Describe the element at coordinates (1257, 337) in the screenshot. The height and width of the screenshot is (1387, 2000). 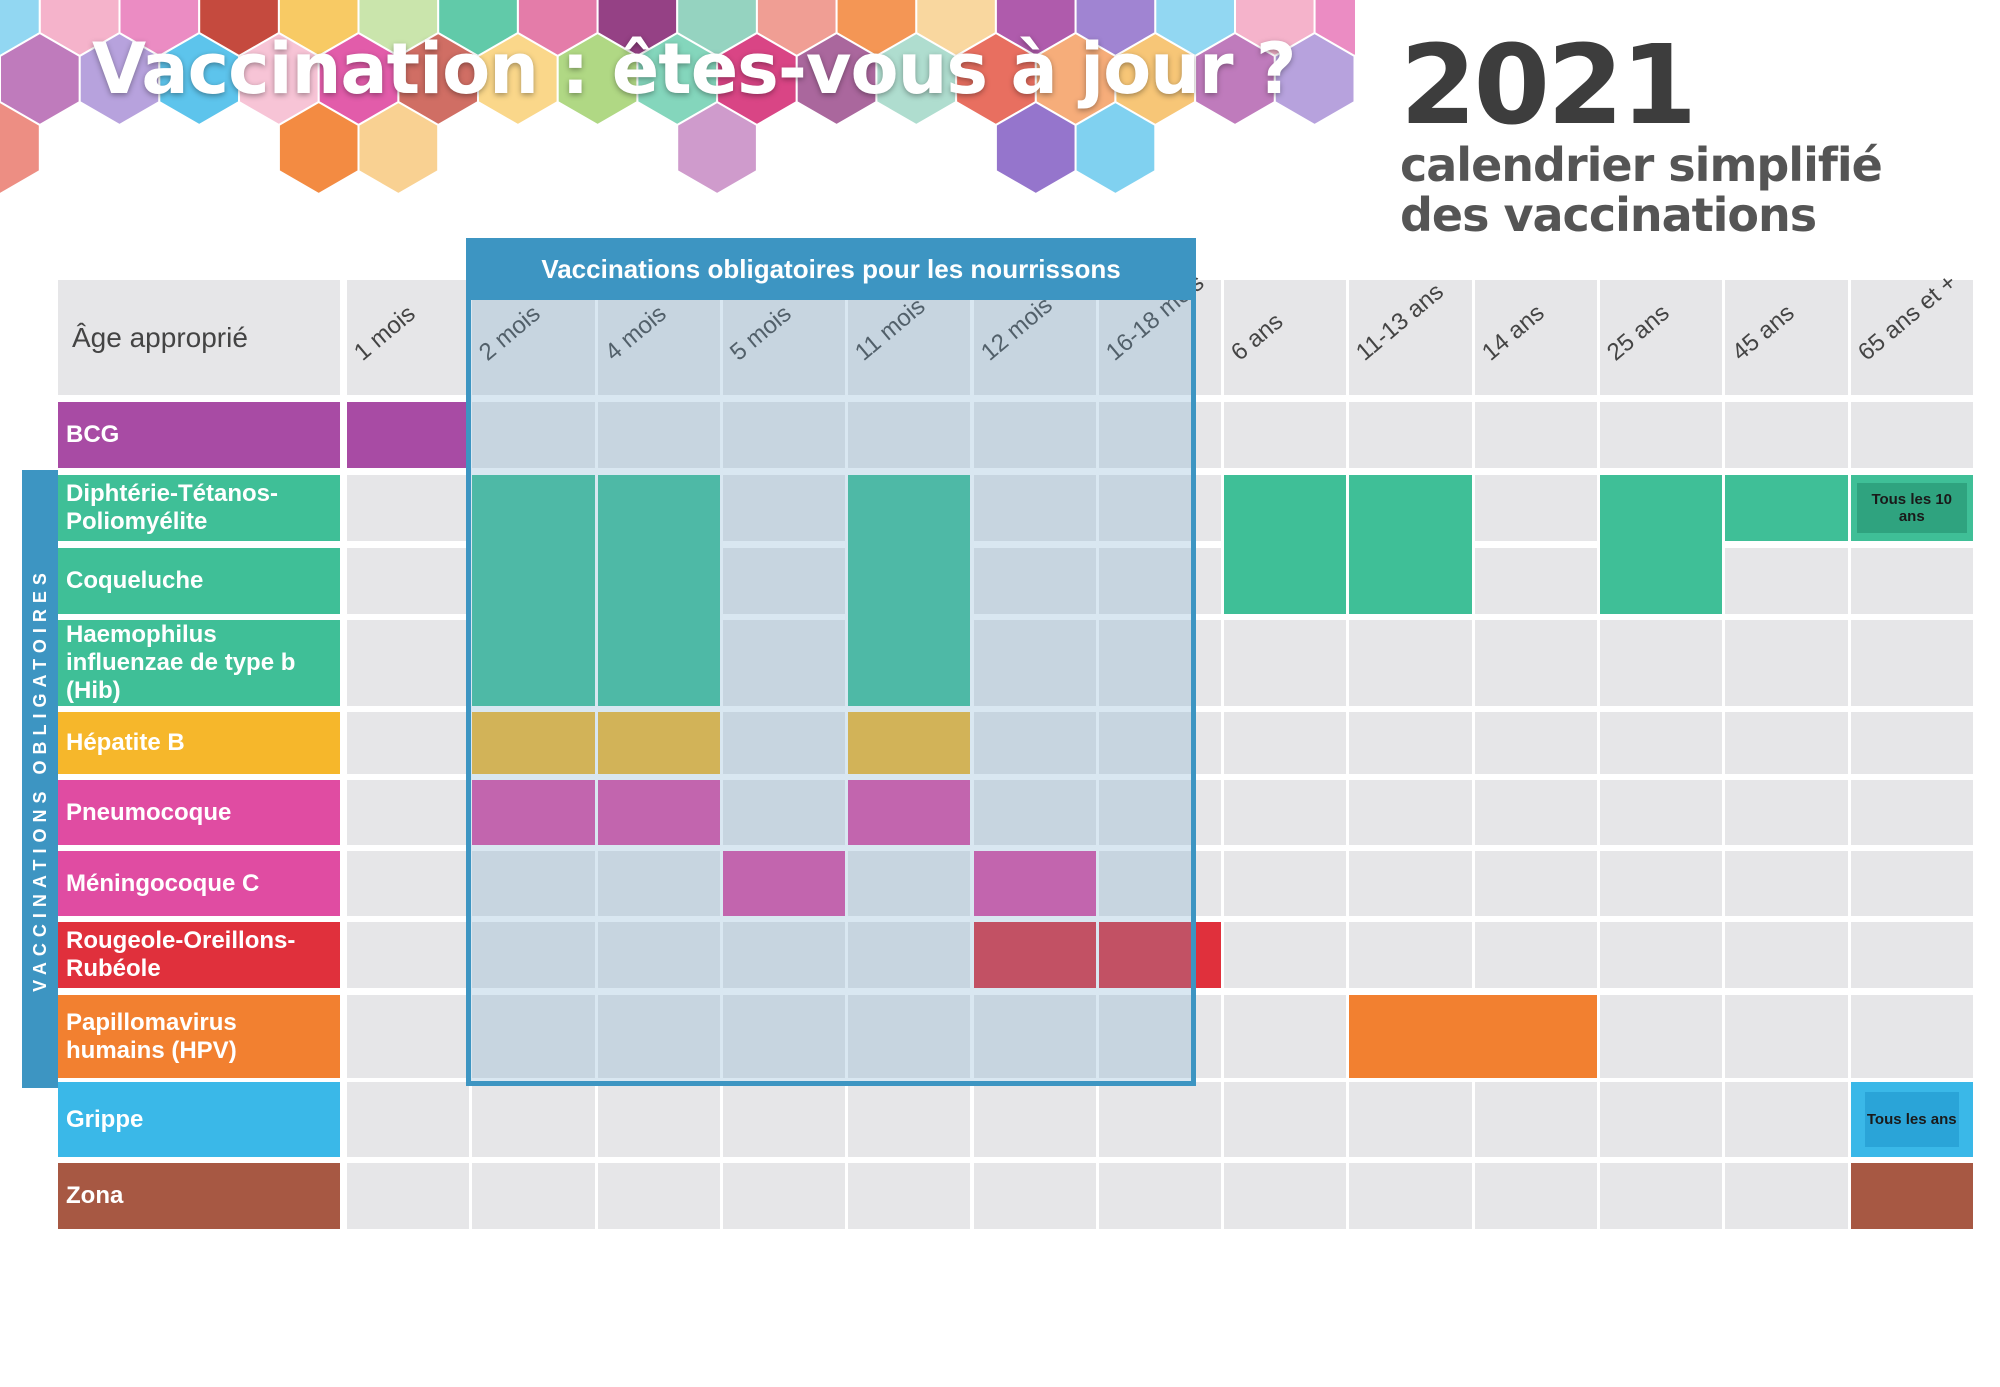
I see `age-column-label: 6 ans` at that location.